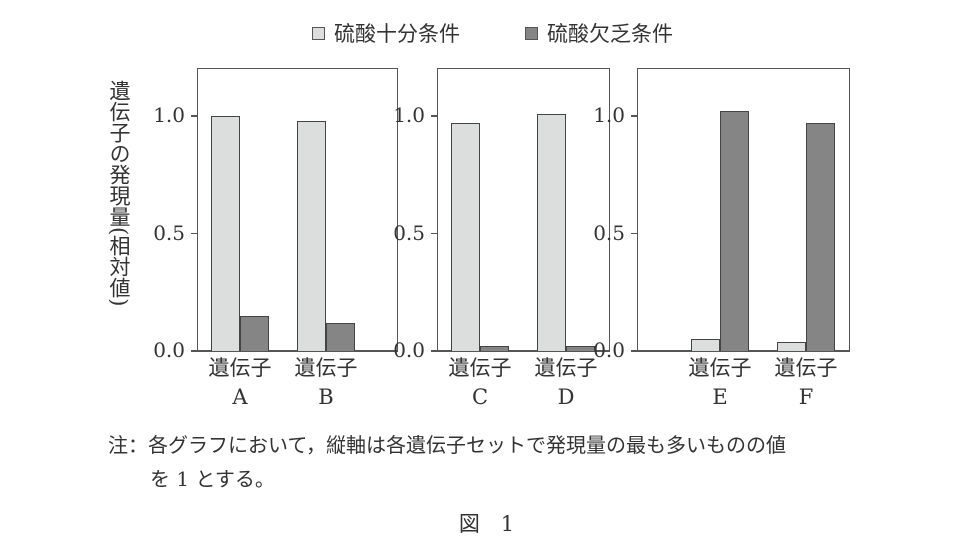 The width and height of the screenshot is (973, 552). Describe the element at coordinates (119, 193) in the screenshot. I see `y-axis-label: 遺伝子の発現量(相対値)` at that location.